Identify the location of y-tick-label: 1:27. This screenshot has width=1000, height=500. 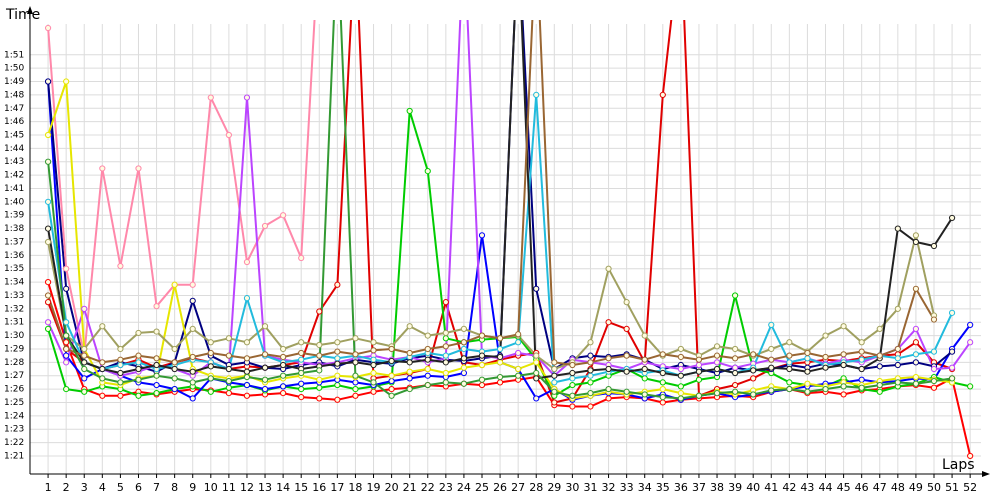
(14, 376).